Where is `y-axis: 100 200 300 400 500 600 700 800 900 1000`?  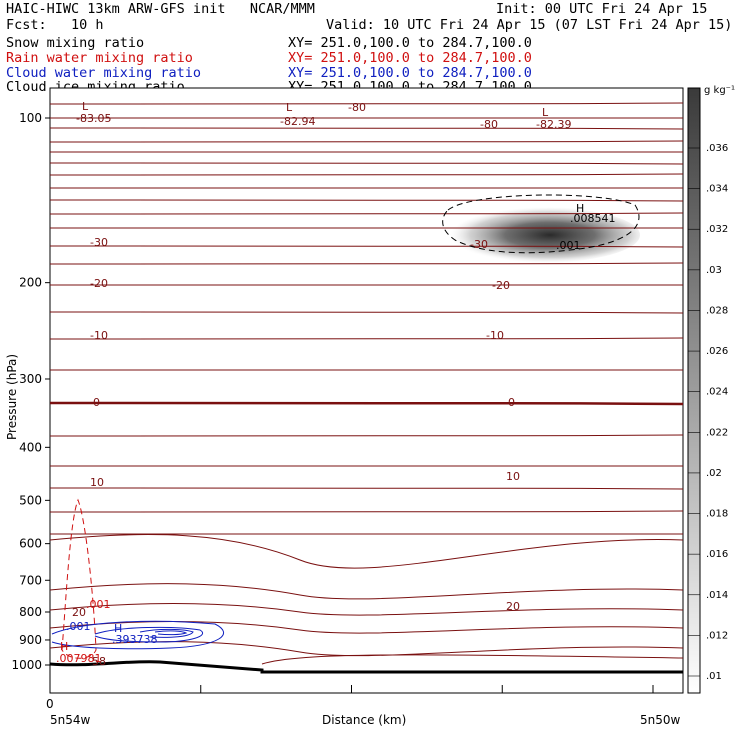 y-axis: 100 200 300 400 500 600 700 800 900 1000 is located at coordinates (30, 391).